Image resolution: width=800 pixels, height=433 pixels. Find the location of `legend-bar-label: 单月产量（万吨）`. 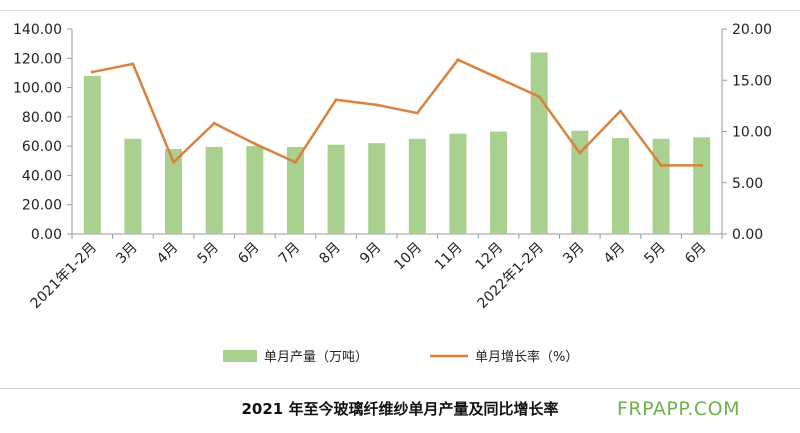

legend-bar-label: 单月产量（万吨） is located at coordinates (316, 357).